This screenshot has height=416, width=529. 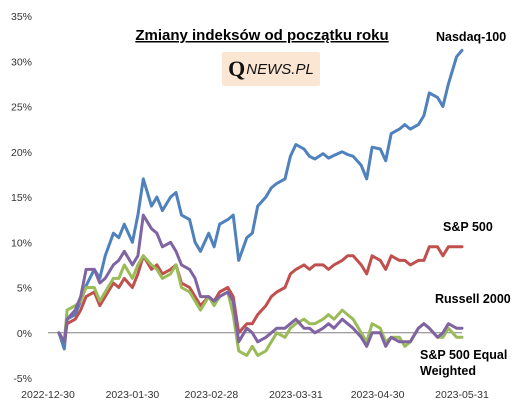 I want to click on logo-q: Q, so click(x=237, y=68).